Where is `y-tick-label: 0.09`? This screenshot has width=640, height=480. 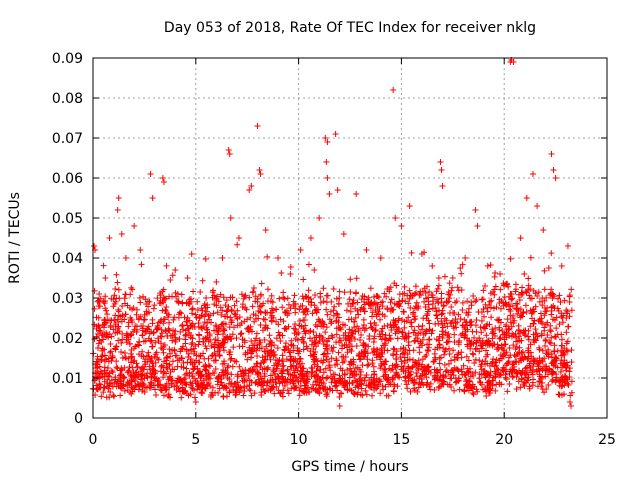 y-tick-label: 0.09 is located at coordinates (67, 59).